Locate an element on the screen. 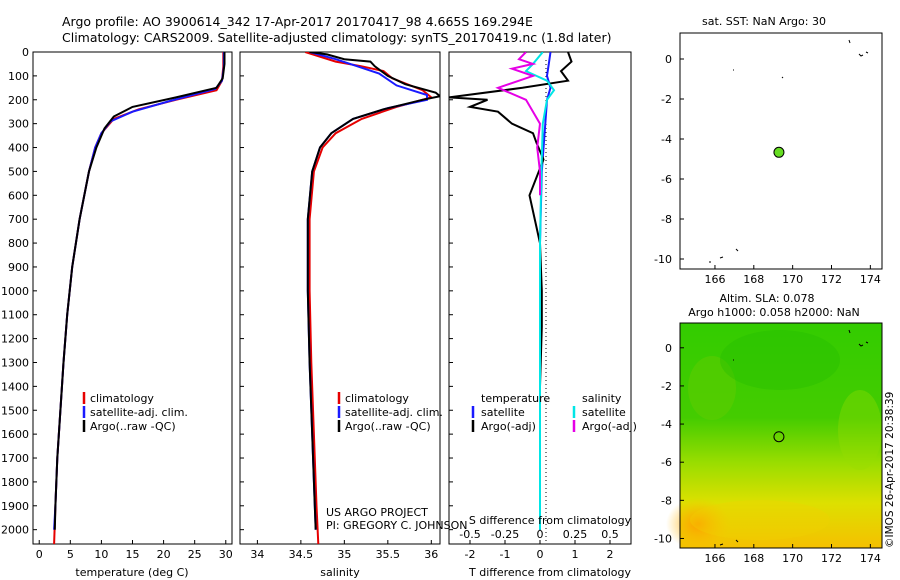 Image resolution: width=900 pixels, height=580 pixels. depth-tick-label: 1800 is located at coordinates (15, 482).